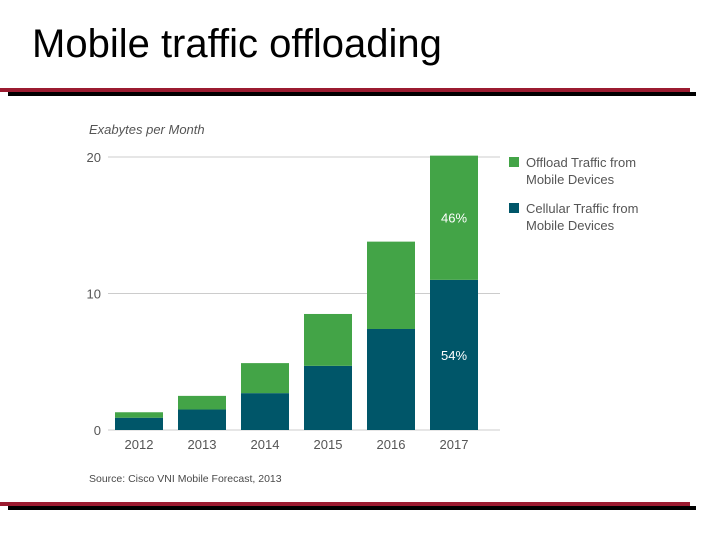 The height and width of the screenshot is (540, 720). I want to click on y-tick-label: 20, so click(94, 157).